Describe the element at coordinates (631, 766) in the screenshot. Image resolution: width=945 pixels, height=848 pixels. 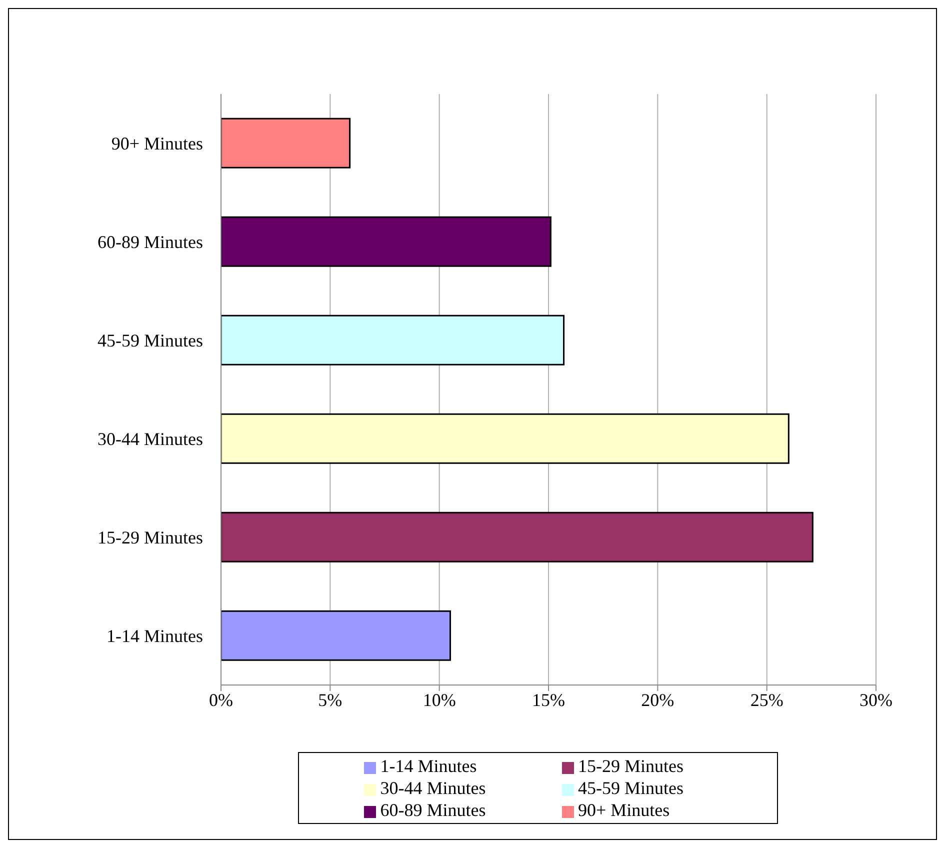
I see `legend-label: 15-29 Minutes` at that location.